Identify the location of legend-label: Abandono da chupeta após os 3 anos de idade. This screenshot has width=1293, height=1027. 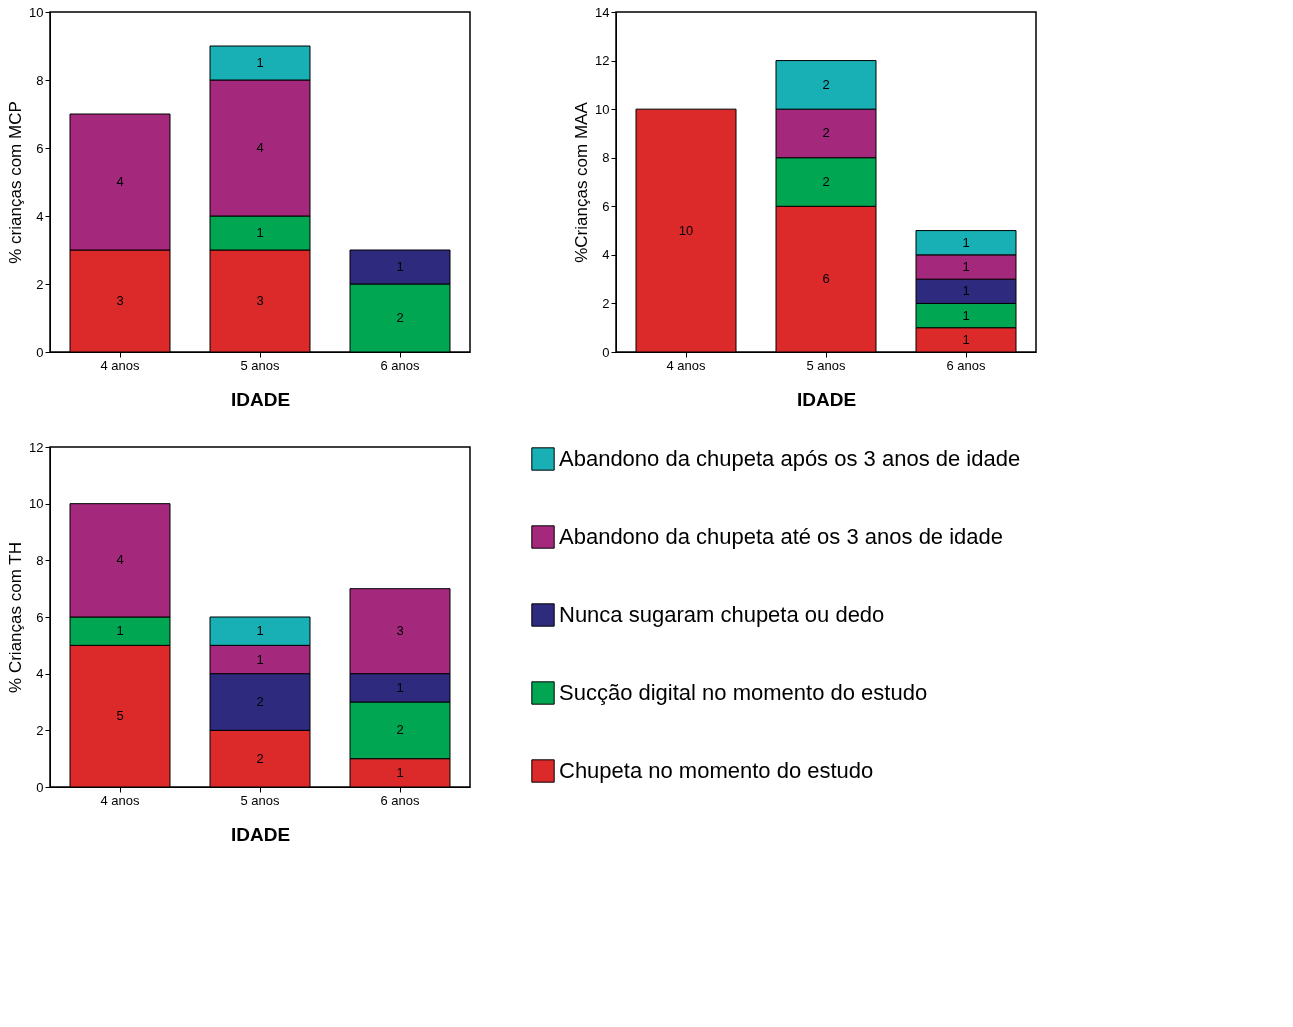
(790, 458).